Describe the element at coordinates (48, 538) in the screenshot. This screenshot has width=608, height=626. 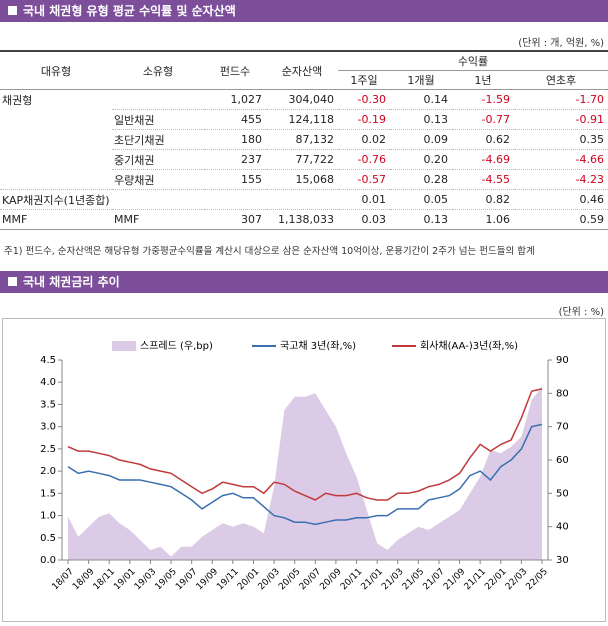
I see `y-tick-label: 0.5` at that location.